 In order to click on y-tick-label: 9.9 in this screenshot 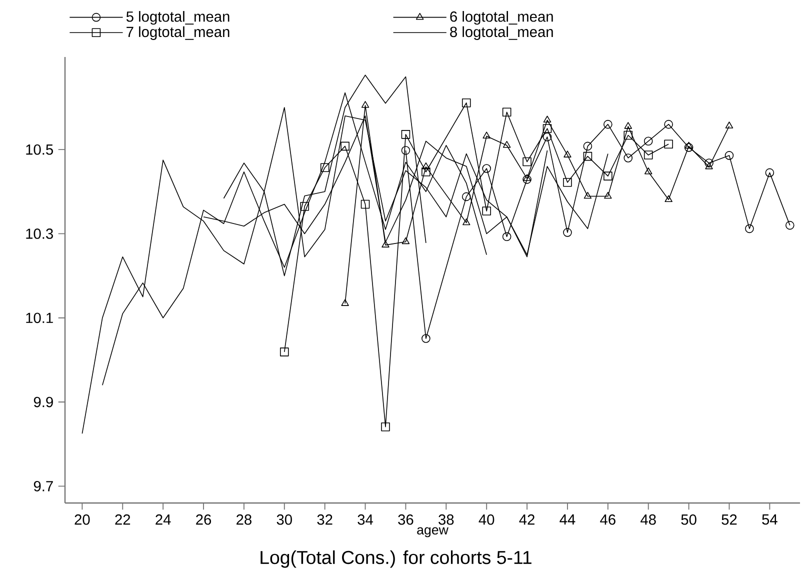, I will do `click(43, 402)`.